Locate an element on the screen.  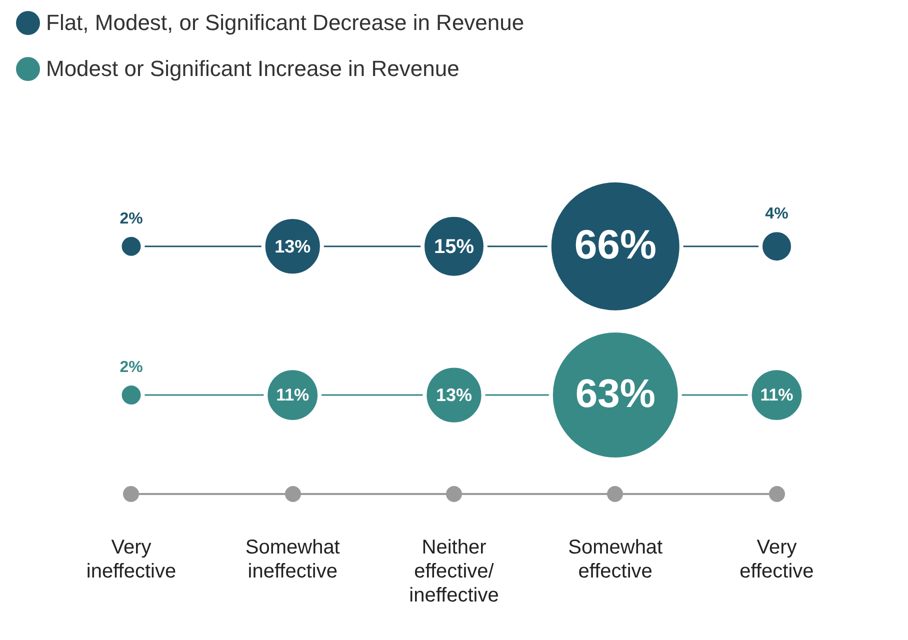
category-label: Somewhat ineffective is located at coordinates (292, 559).